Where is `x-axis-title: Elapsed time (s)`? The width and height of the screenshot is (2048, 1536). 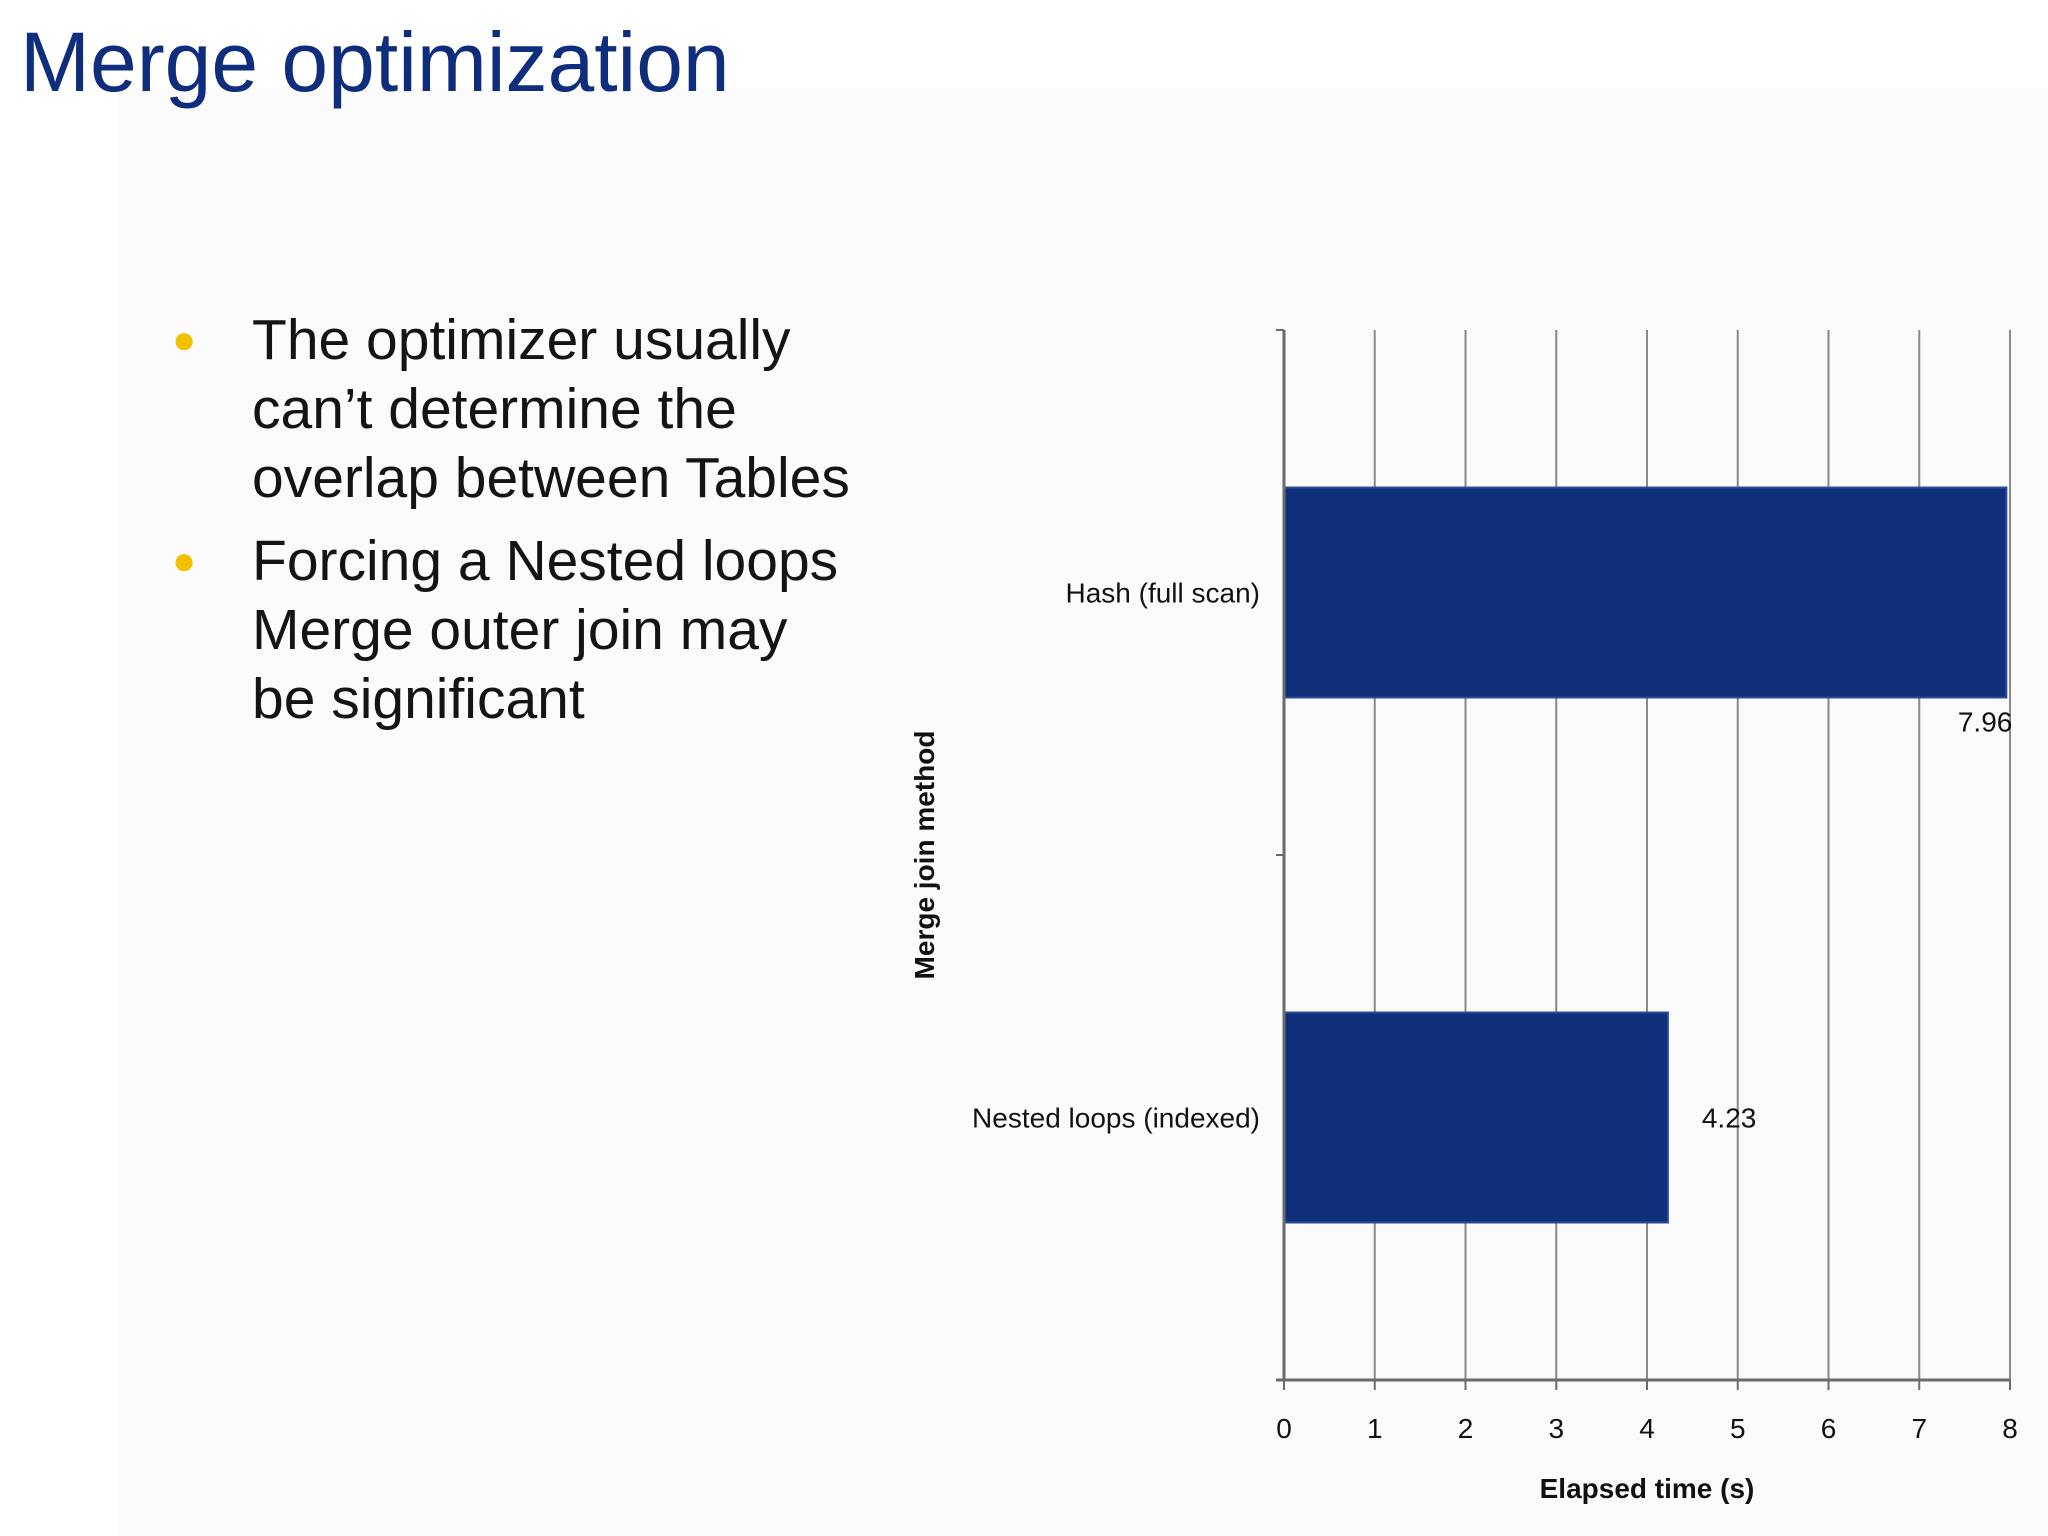
x-axis-title: Elapsed time (s) is located at coordinates (1647, 1488).